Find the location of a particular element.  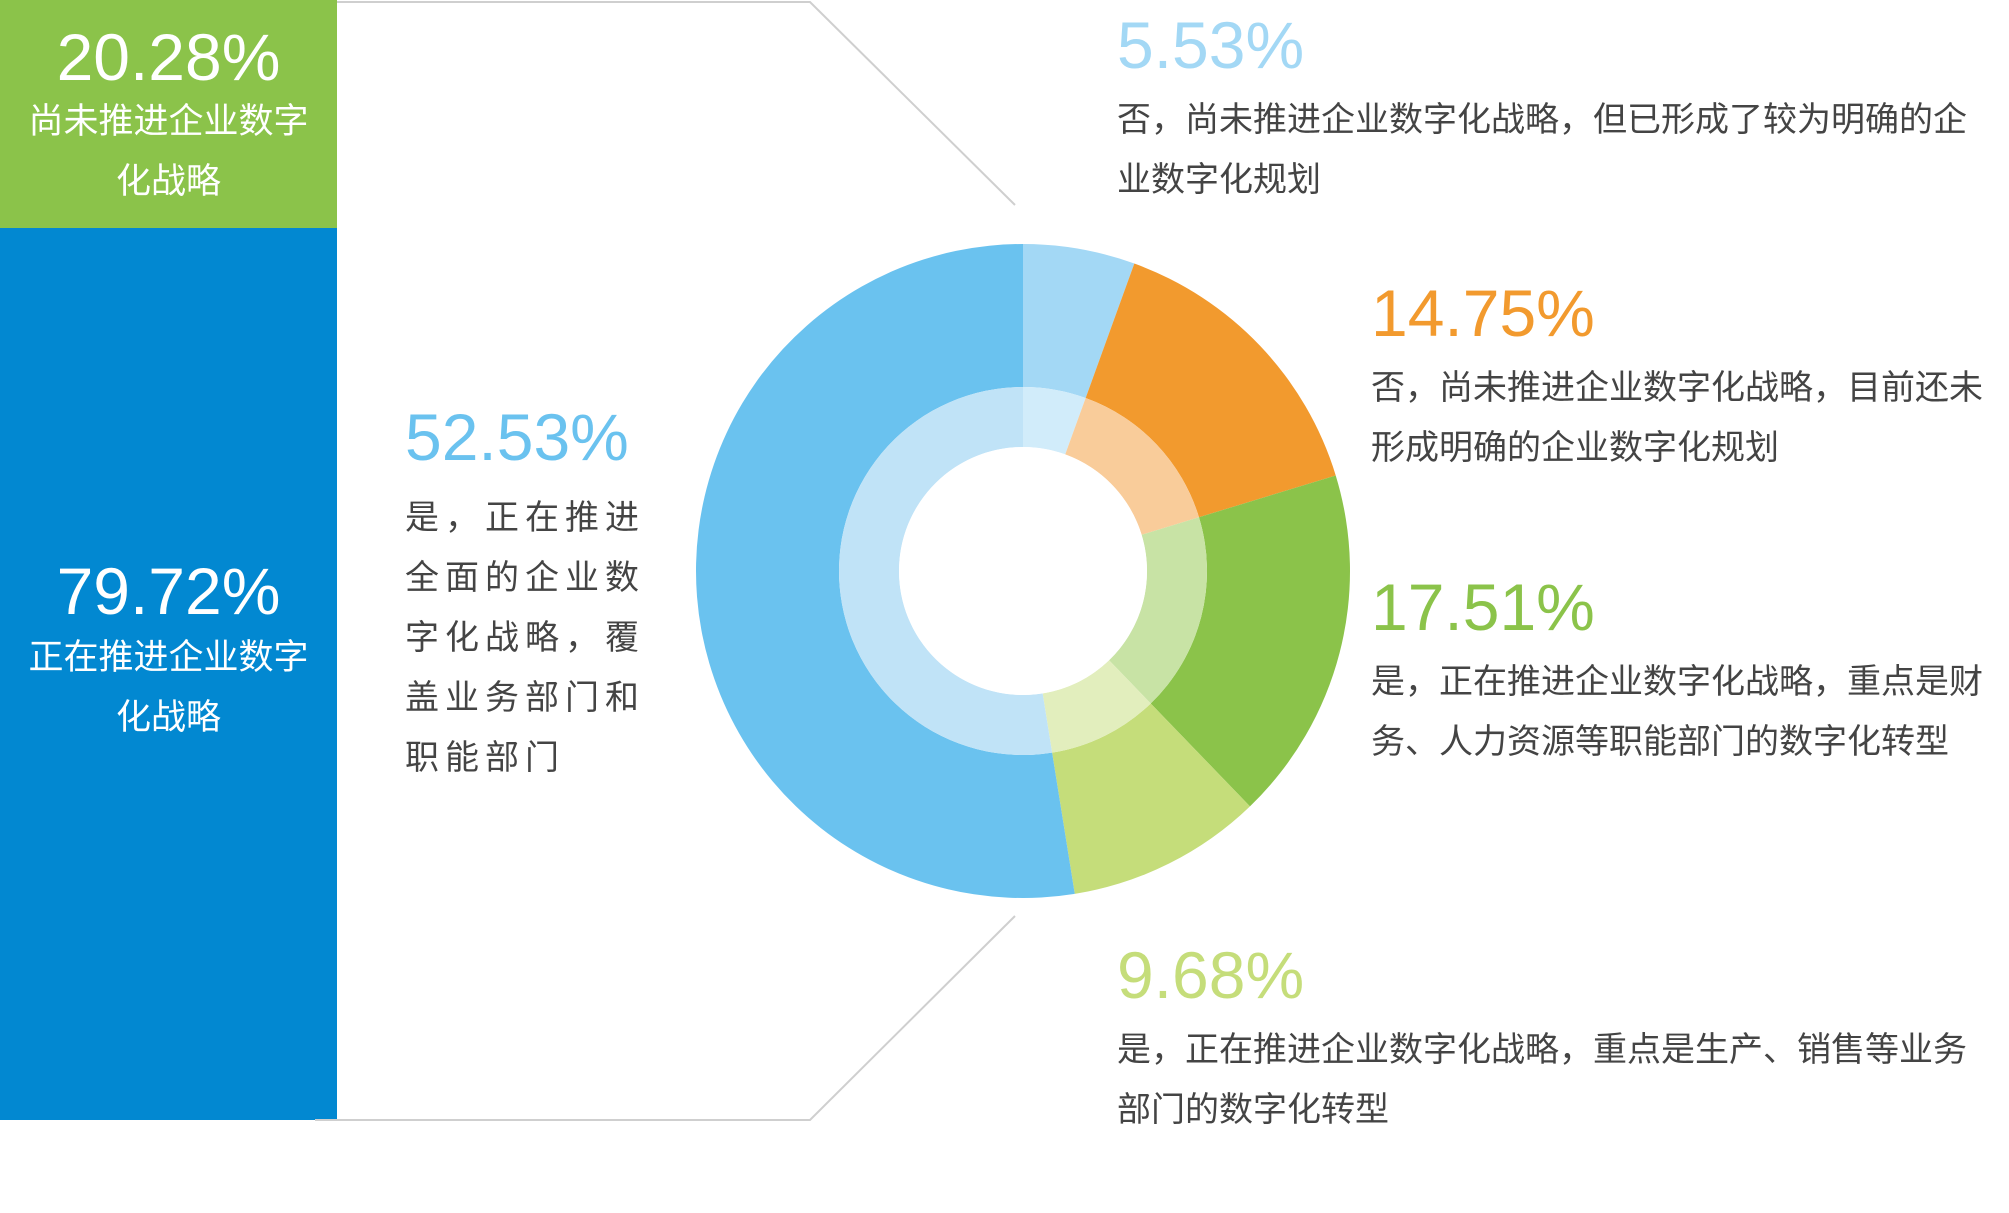

summary-not-started-block: 20.28% 尚未推进企业数字化战略 is located at coordinates (168, 114).